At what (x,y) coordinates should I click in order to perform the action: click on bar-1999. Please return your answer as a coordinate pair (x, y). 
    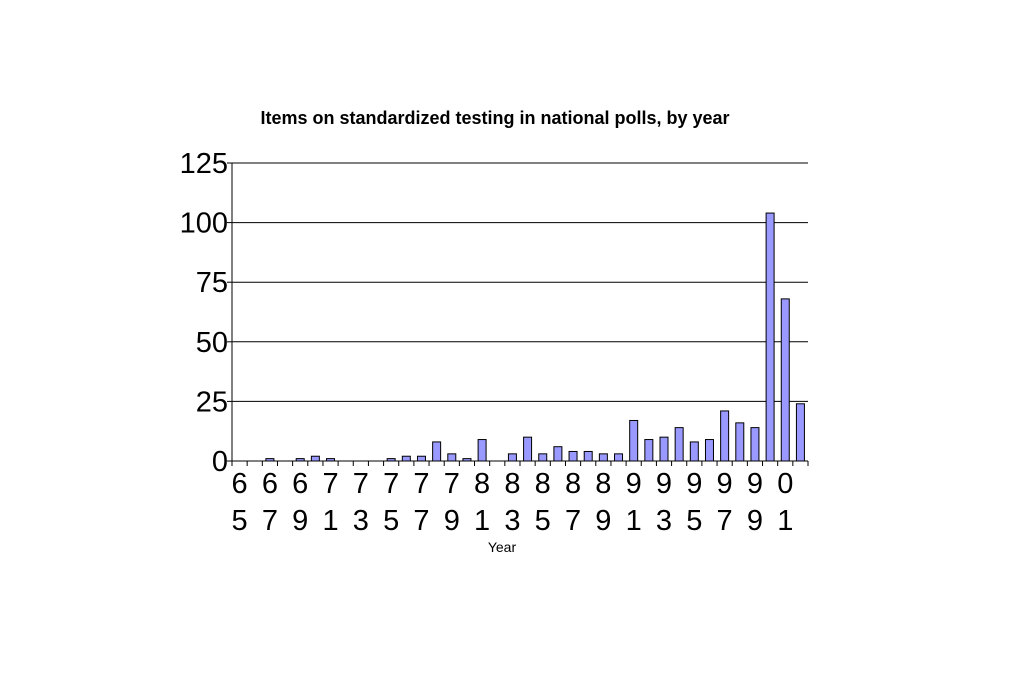
    Looking at the image, I should click on (755, 444).